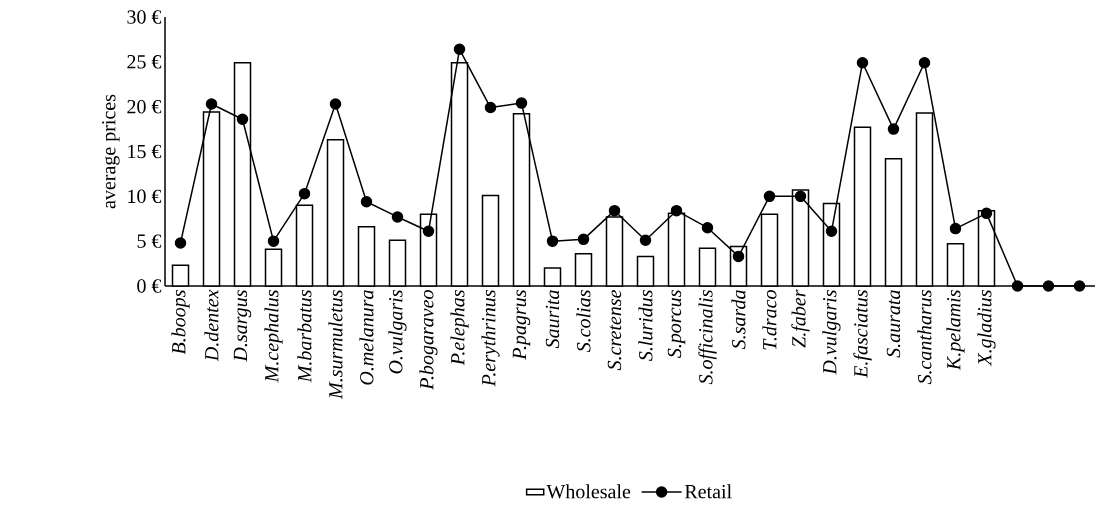  I want to click on y-tick-label: 0 €, so click(149, 286).